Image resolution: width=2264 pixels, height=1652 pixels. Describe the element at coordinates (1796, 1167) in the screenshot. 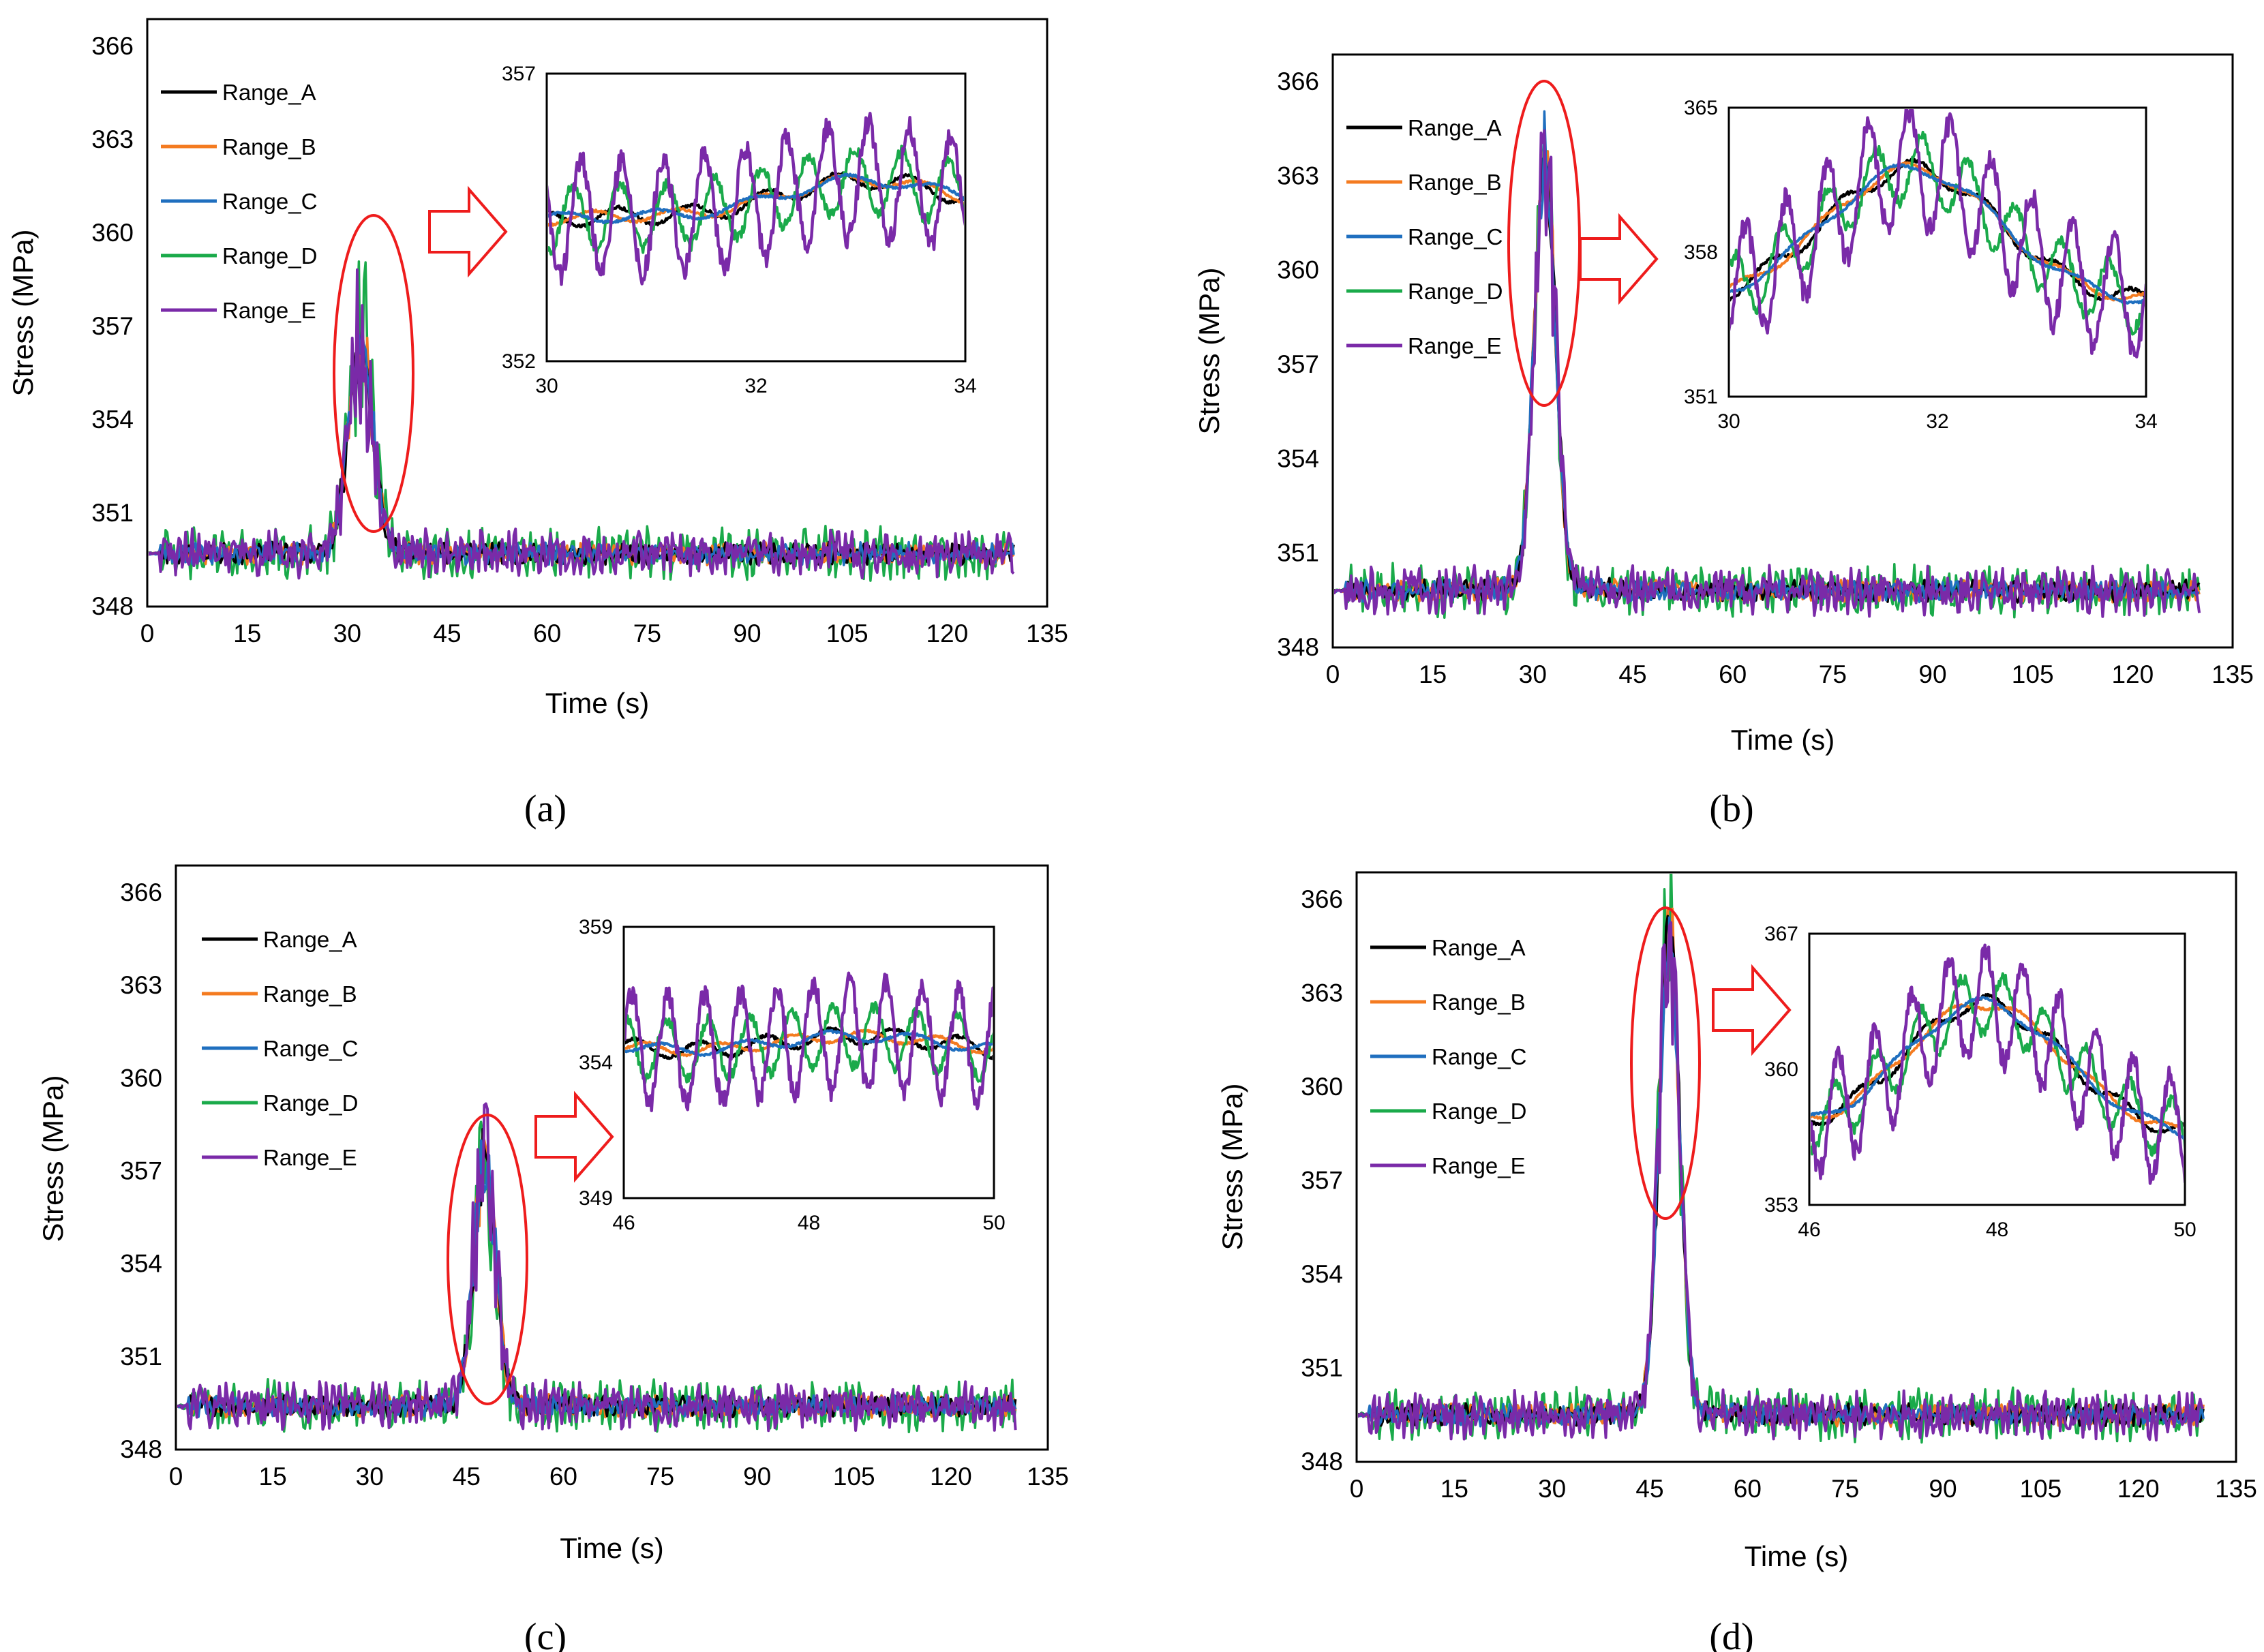

I see `plot-frame` at that location.